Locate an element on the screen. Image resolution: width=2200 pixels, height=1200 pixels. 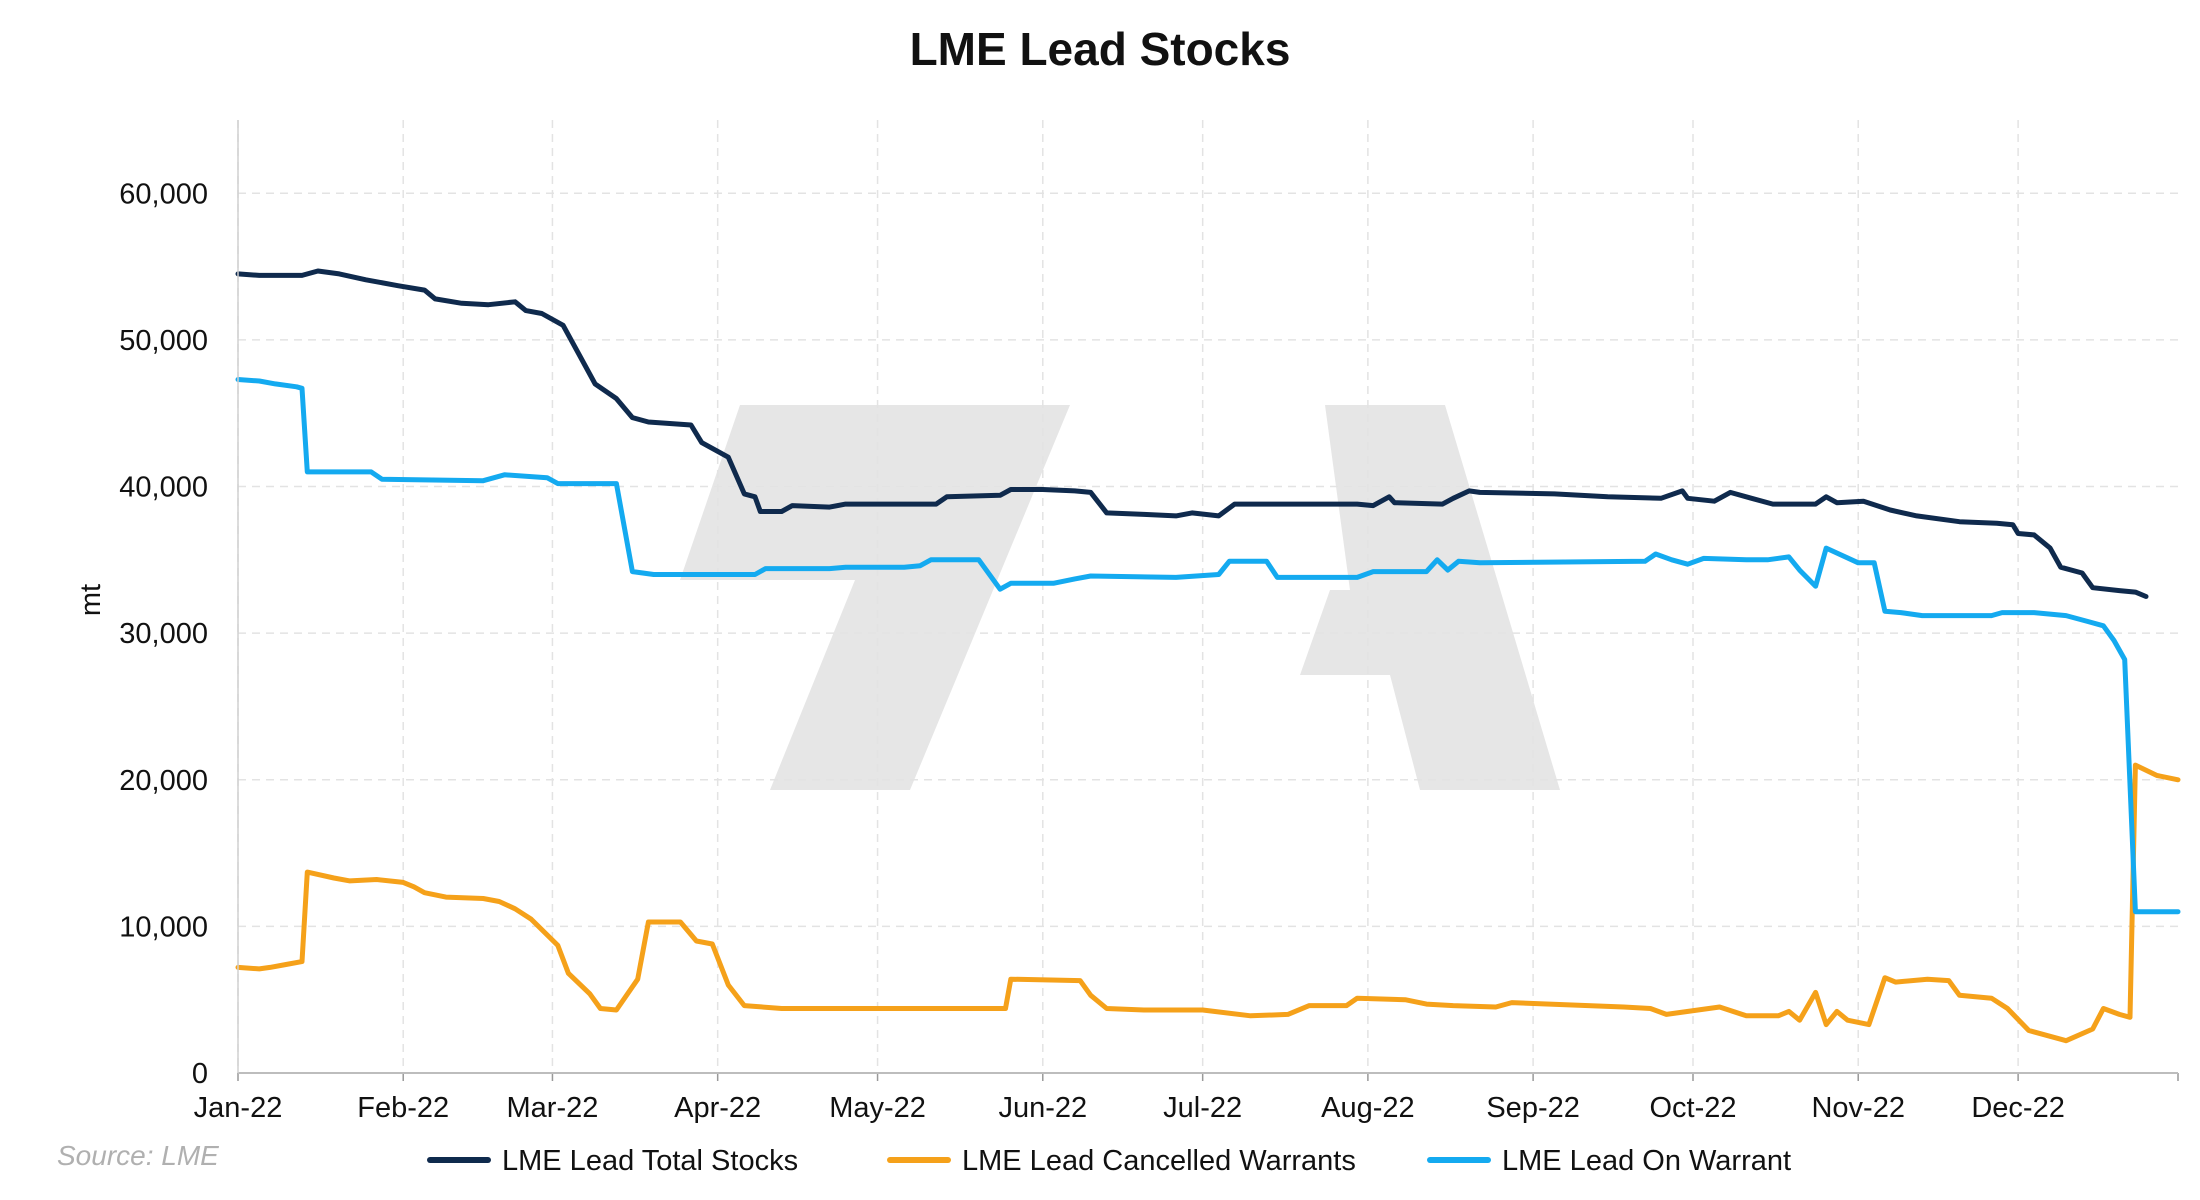
x-tick-label: Feb-22 is located at coordinates (403, 1108).